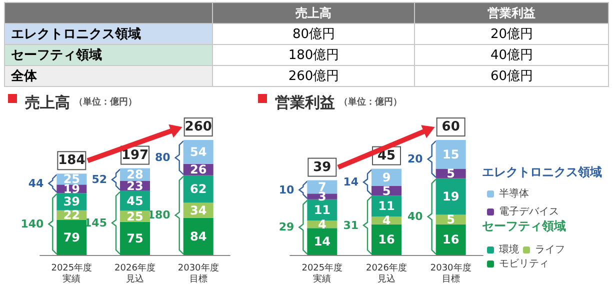 Image resolution: width=613 pixels, height=287 pixels. Describe the element at coordinates (313, 13) in the screenshot. I see `text: 売上高` at that location.